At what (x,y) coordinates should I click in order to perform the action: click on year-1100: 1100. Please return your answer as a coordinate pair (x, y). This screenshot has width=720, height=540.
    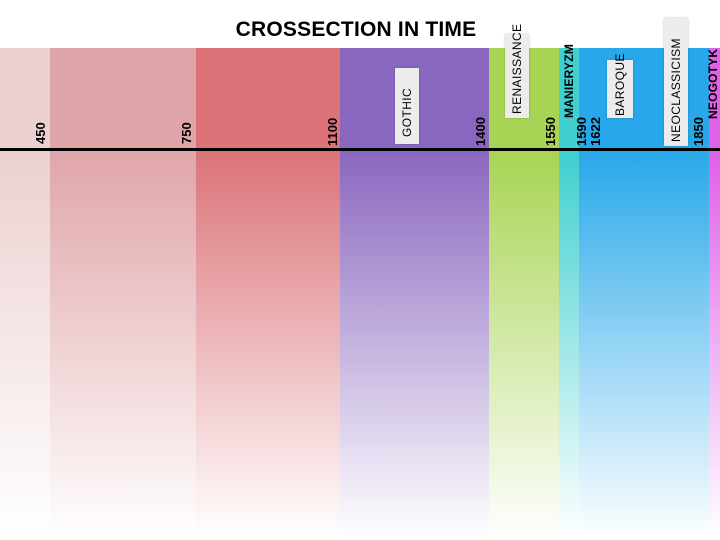
    Looking at the image, I should click on (332, 131).